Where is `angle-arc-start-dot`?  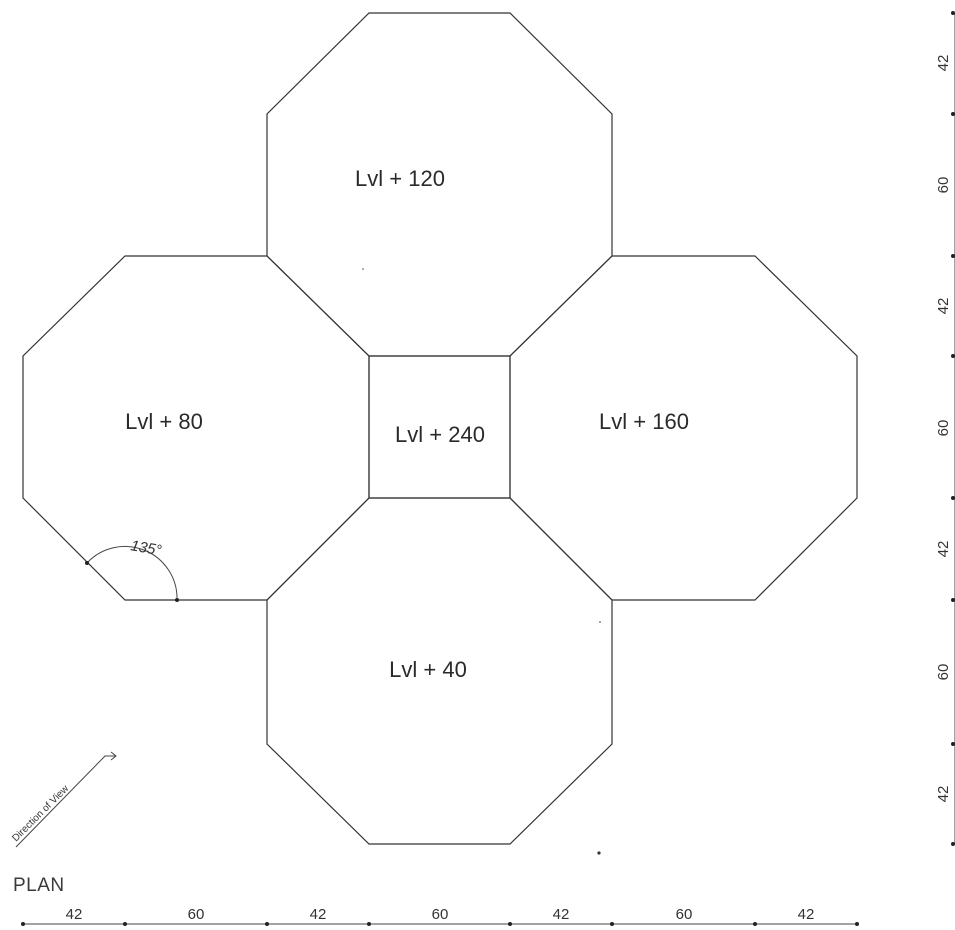
angle-arc-start-dot is located at coordinates (87, 563).